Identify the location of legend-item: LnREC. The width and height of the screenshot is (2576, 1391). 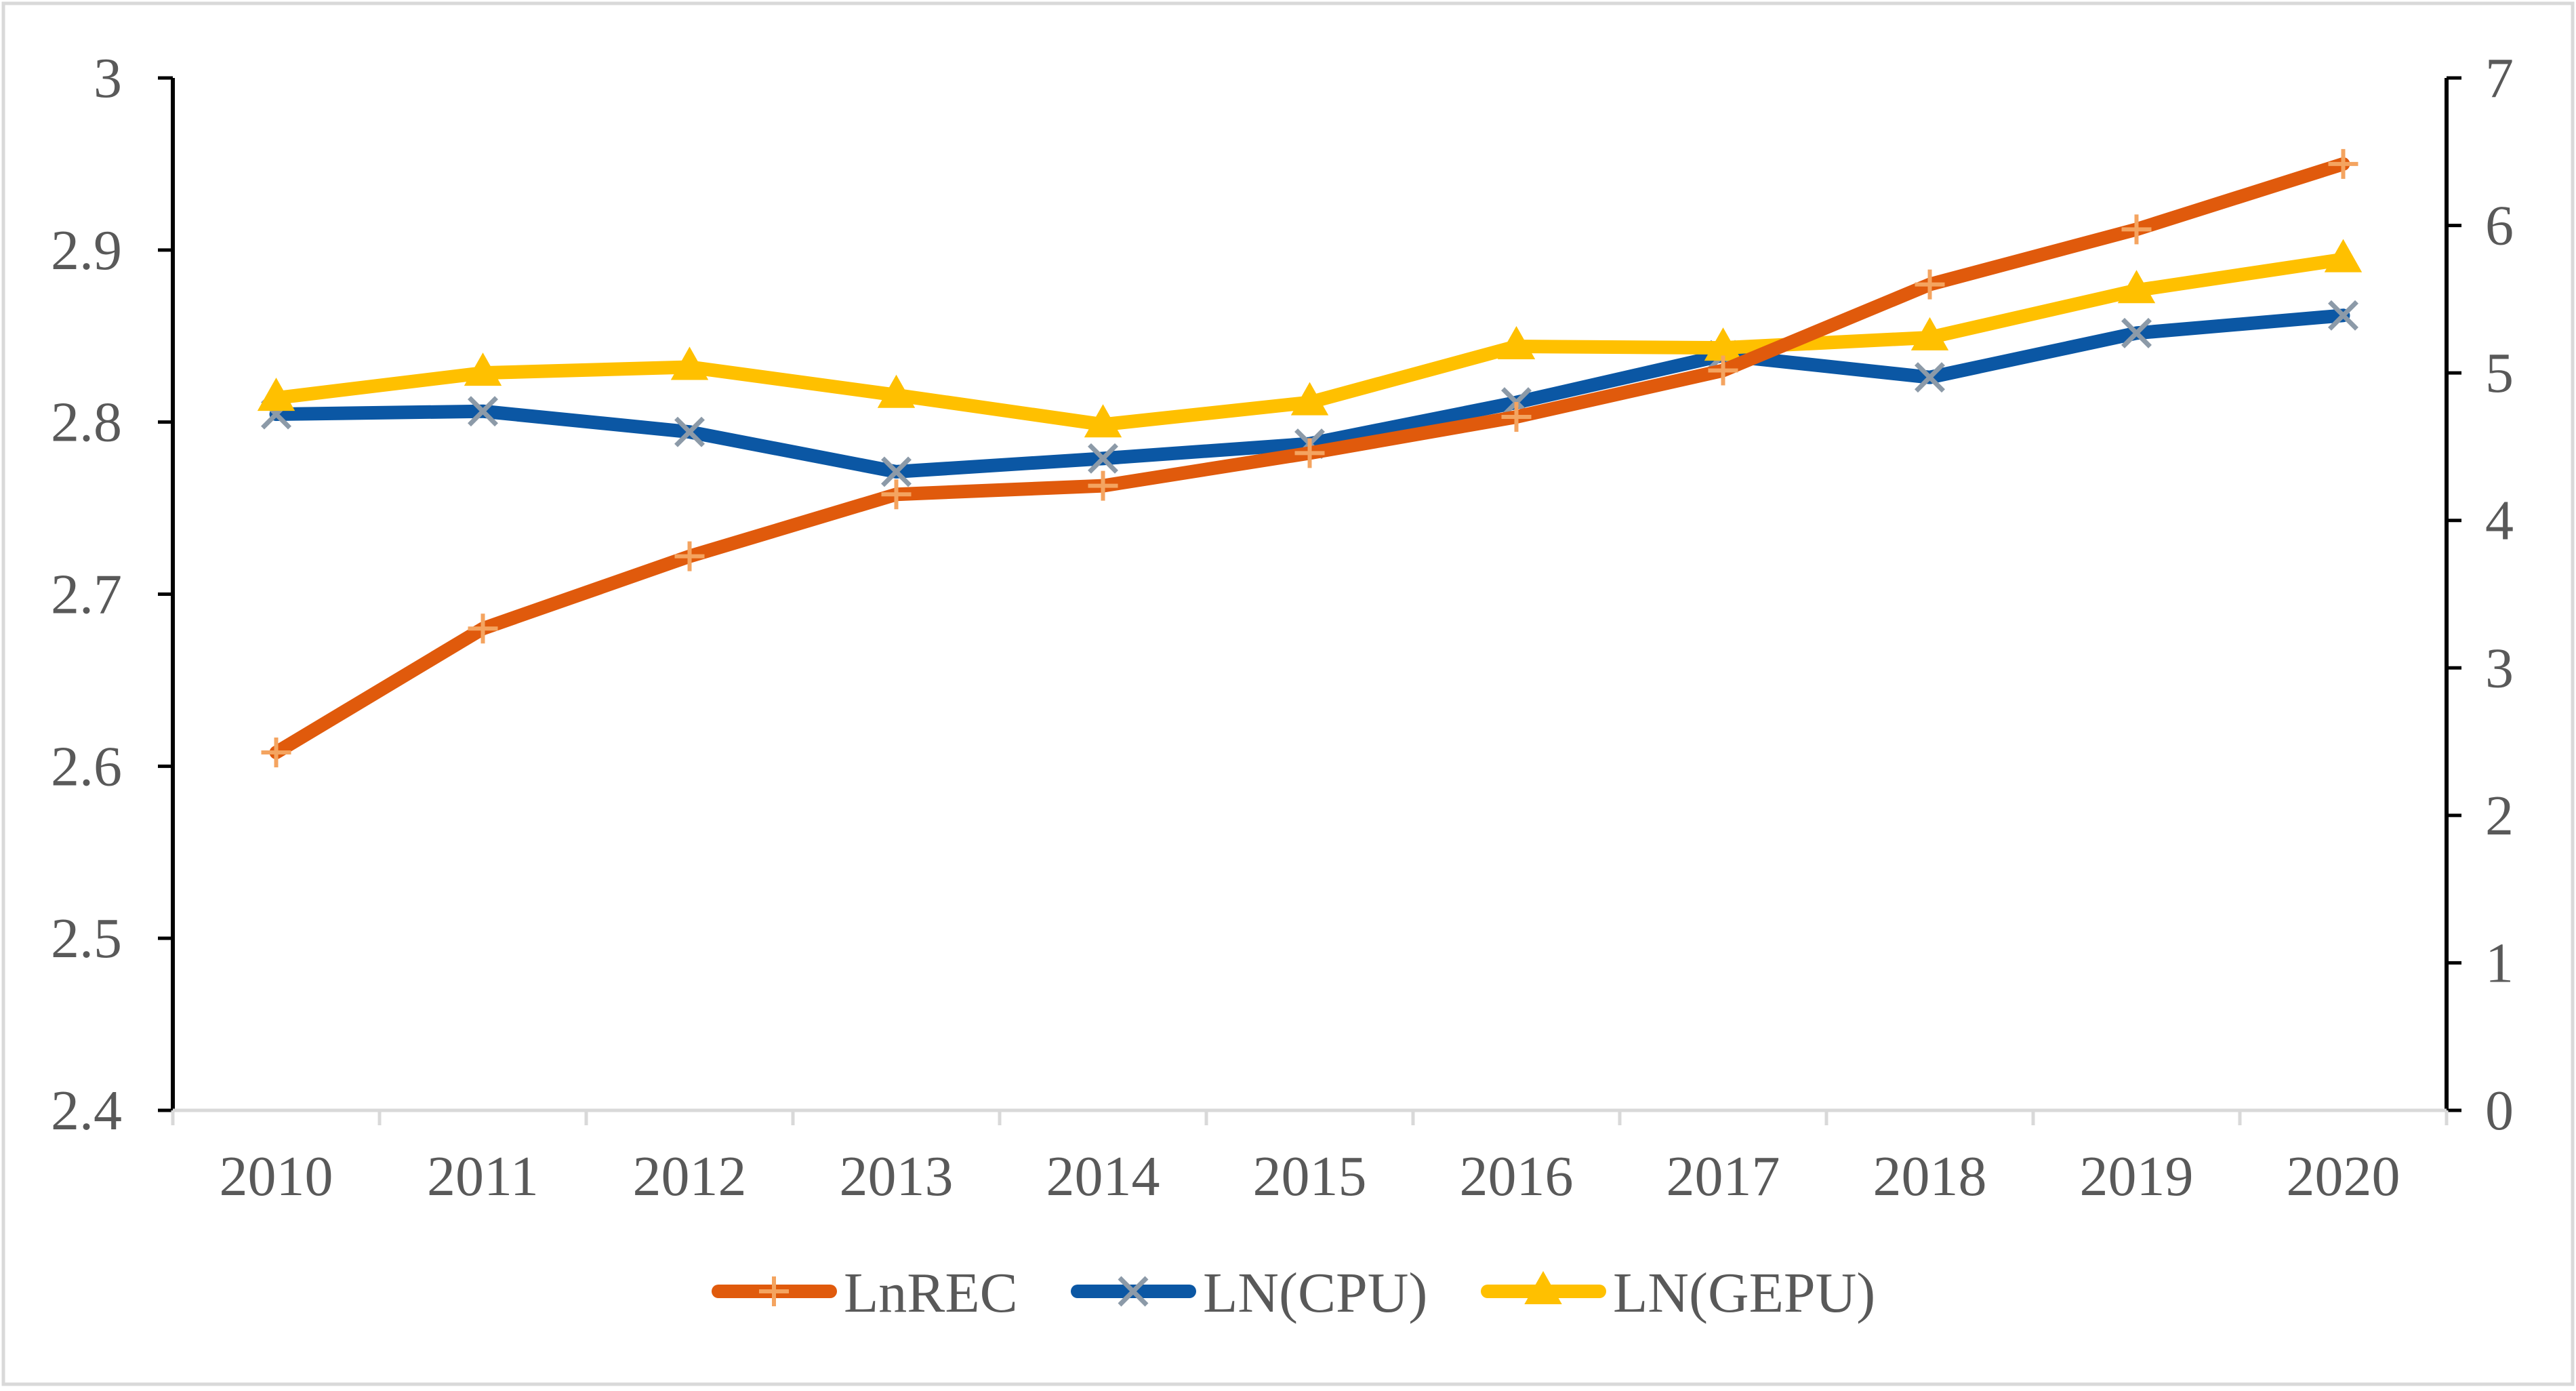
(865, 1293).